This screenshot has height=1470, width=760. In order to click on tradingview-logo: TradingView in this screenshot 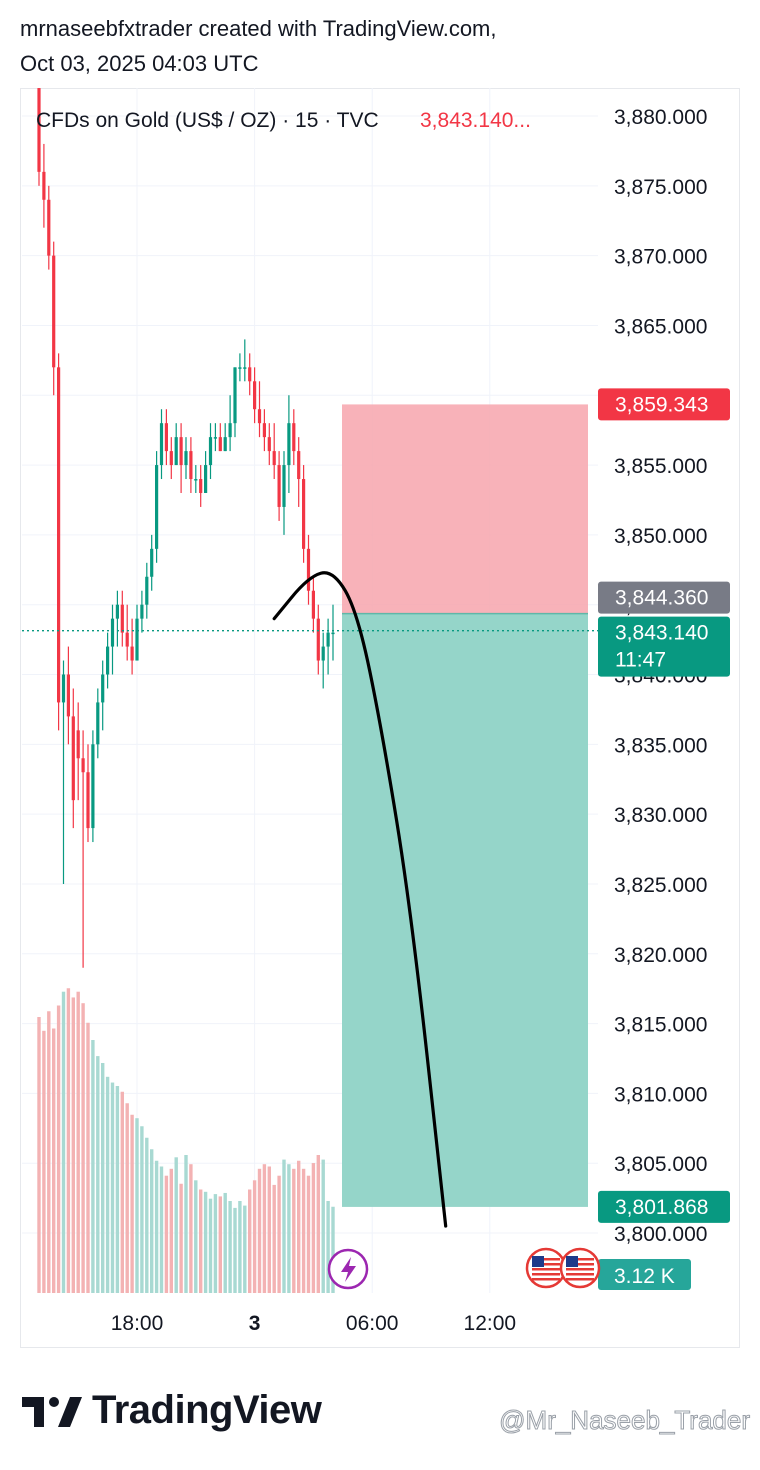, I will do `click(172, 1410)`.